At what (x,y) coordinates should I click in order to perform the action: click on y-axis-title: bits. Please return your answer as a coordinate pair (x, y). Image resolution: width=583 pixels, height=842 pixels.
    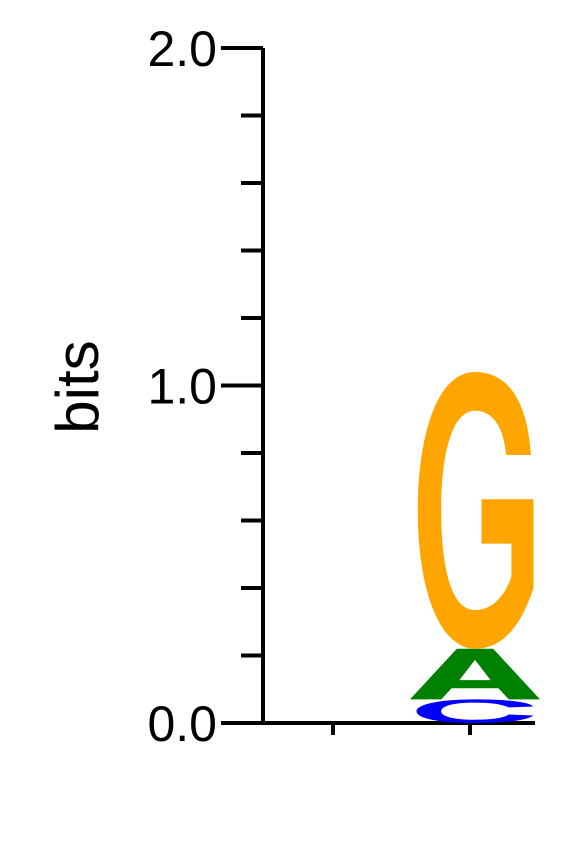
    Looking at the image, I should click on (77, 386).